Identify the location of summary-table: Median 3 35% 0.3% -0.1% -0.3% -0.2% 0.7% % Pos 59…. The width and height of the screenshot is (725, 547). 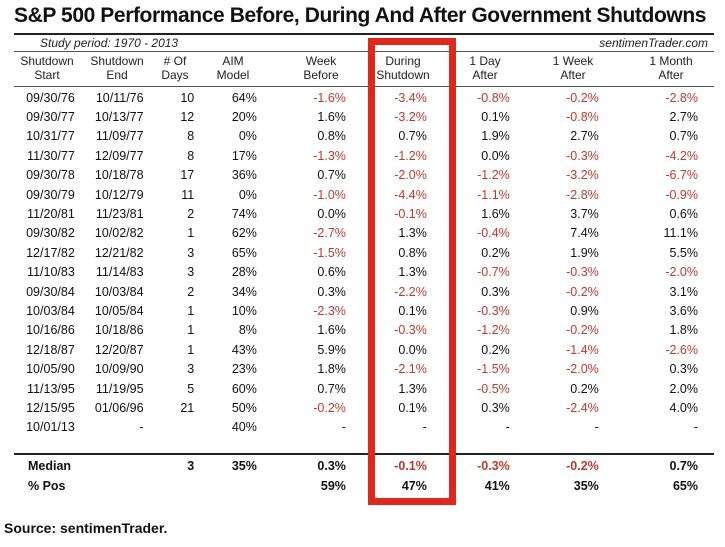
(364, 476).